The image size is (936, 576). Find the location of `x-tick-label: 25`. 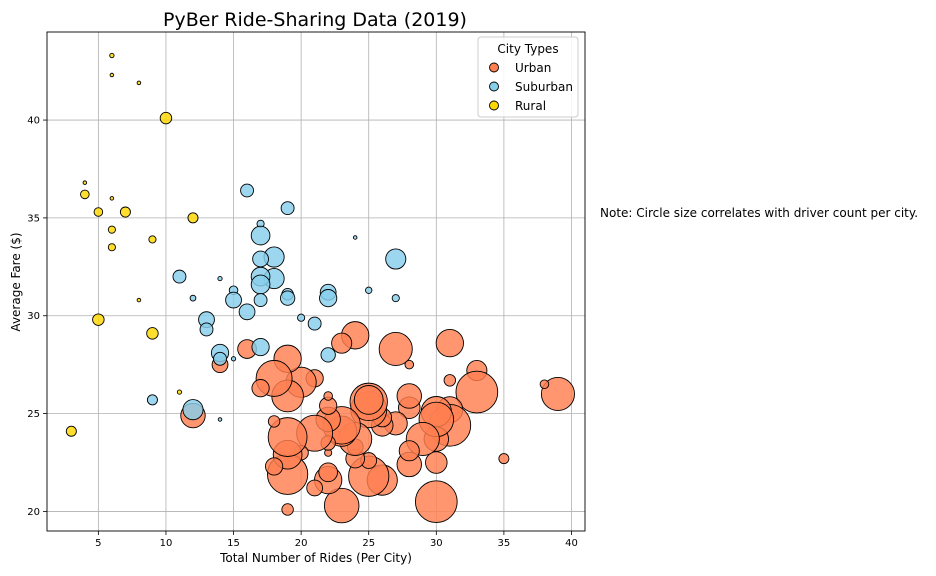

x-tick-label: 25 is located at coordinates (368, 543).